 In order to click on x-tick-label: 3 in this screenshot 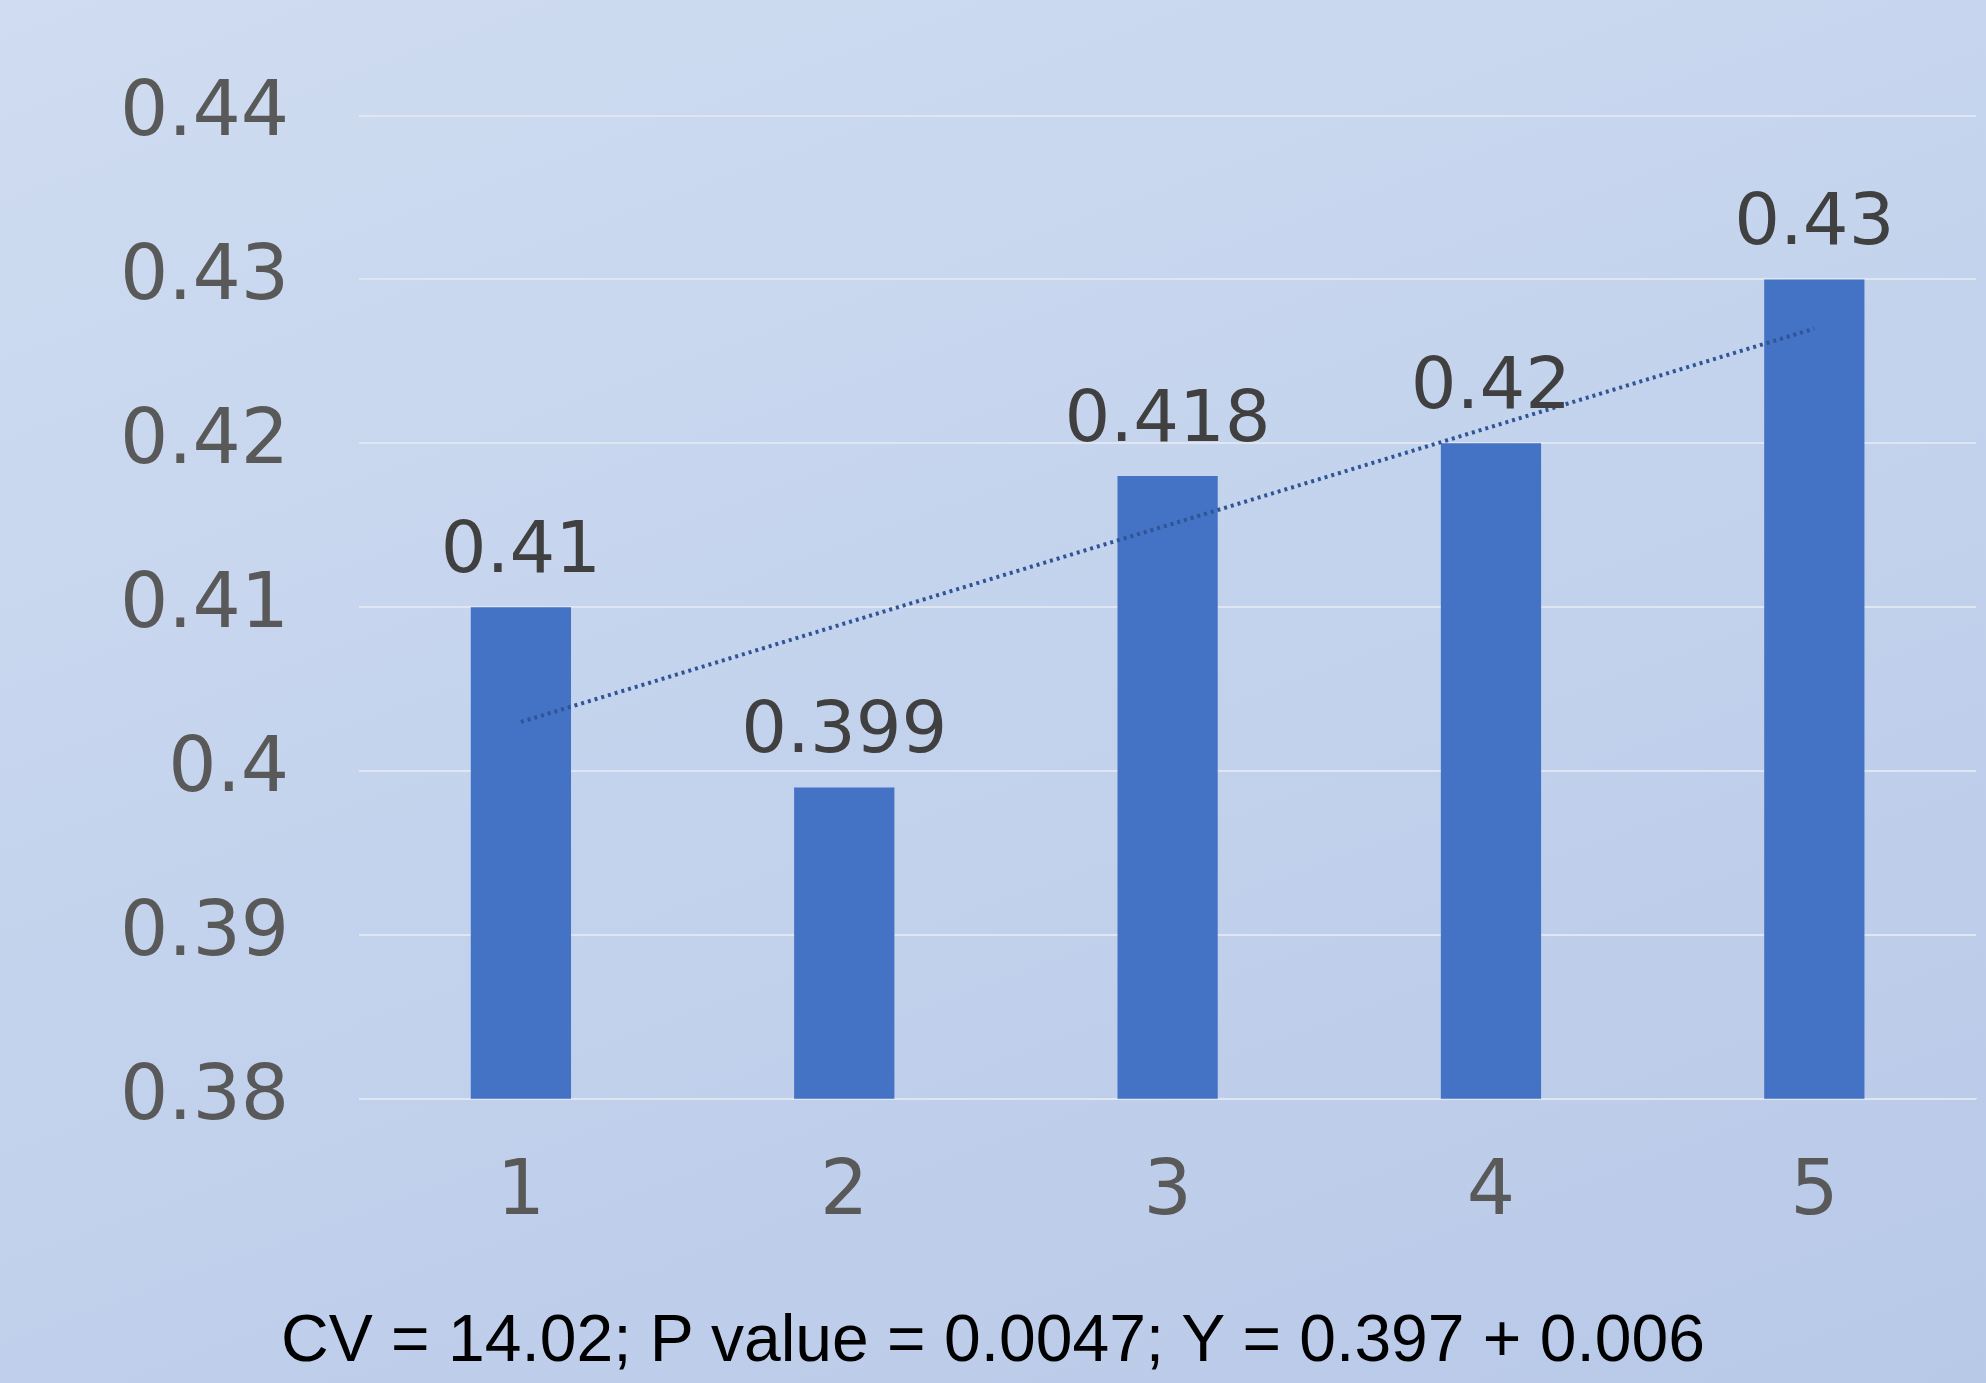, I will do `click(1167, 1188)`.